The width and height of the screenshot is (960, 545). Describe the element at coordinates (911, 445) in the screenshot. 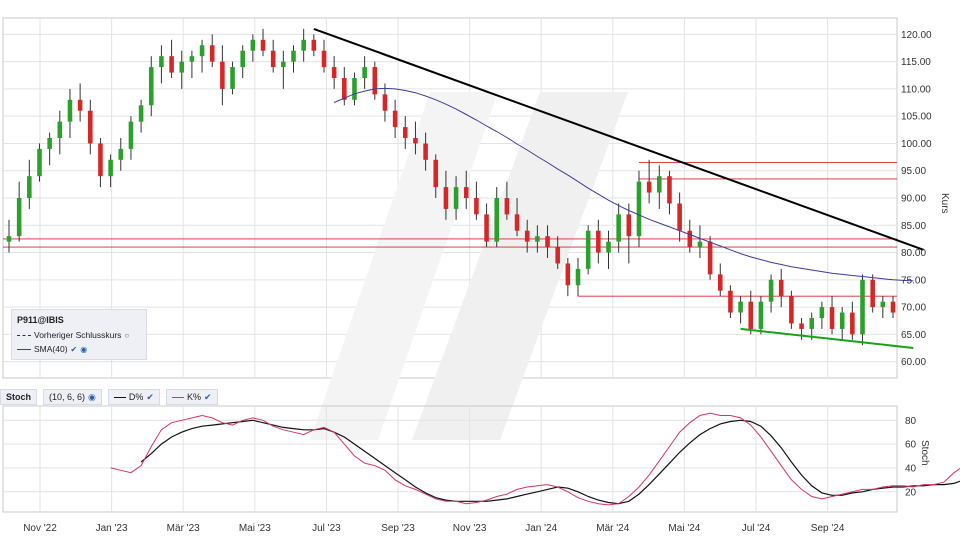

I see `stoch-tick-label: 60` at that location.